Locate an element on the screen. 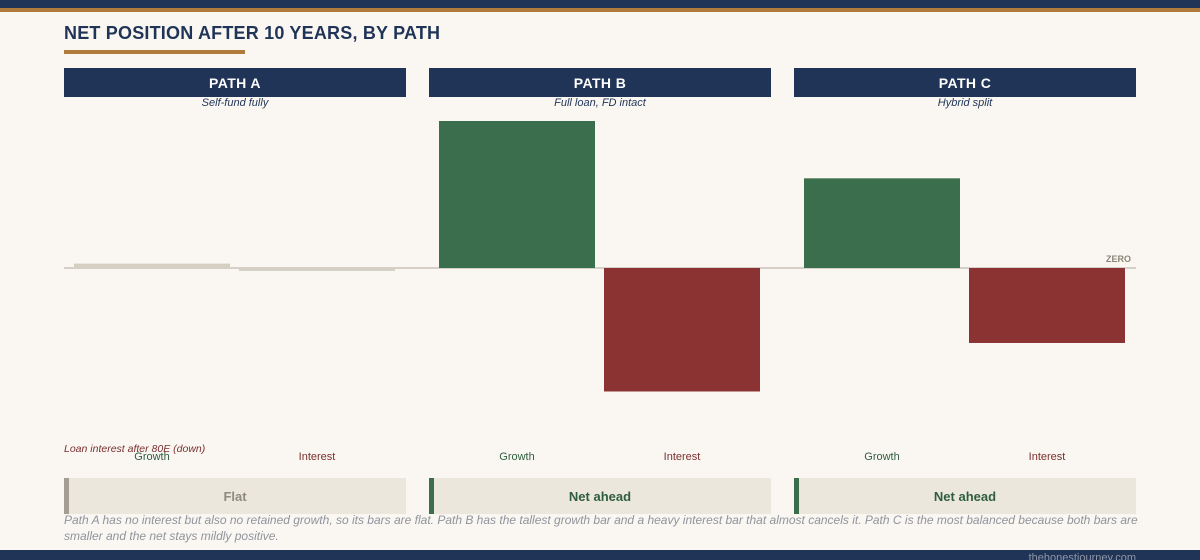  category-label-path-c-interest: Interest is located at coordinates (1047, 457).